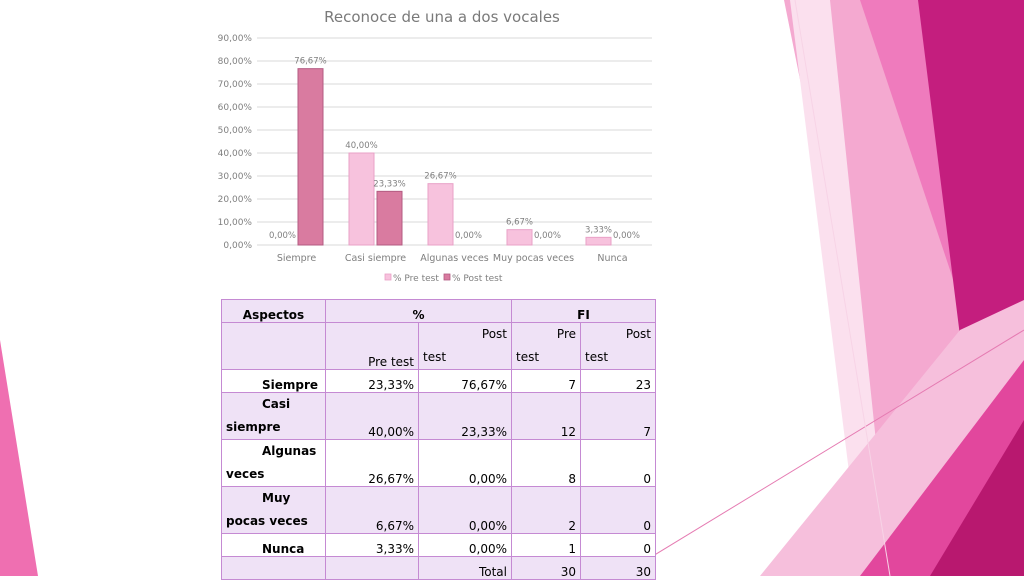 The width and height of the screenshot is (1024, 580). What do you see at coordinates (546, 510) in the screenshot?
I see `row-fi-pre: 2` at bounding box center [546, 510].